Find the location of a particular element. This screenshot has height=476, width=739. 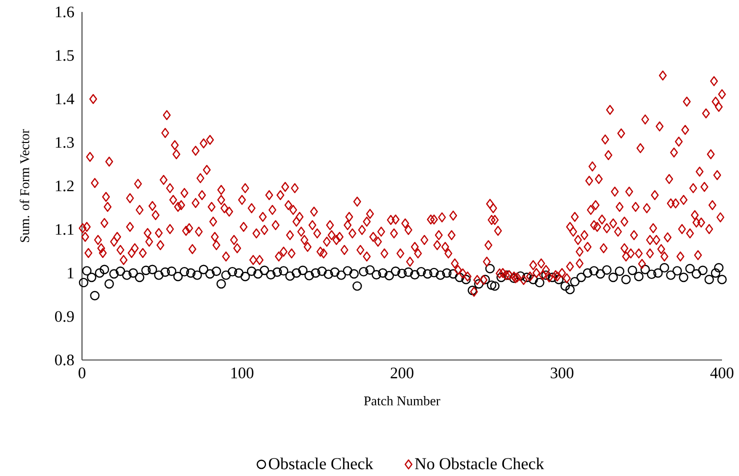

y-tick-label: 1.1 is located at coordinates (65, 229).